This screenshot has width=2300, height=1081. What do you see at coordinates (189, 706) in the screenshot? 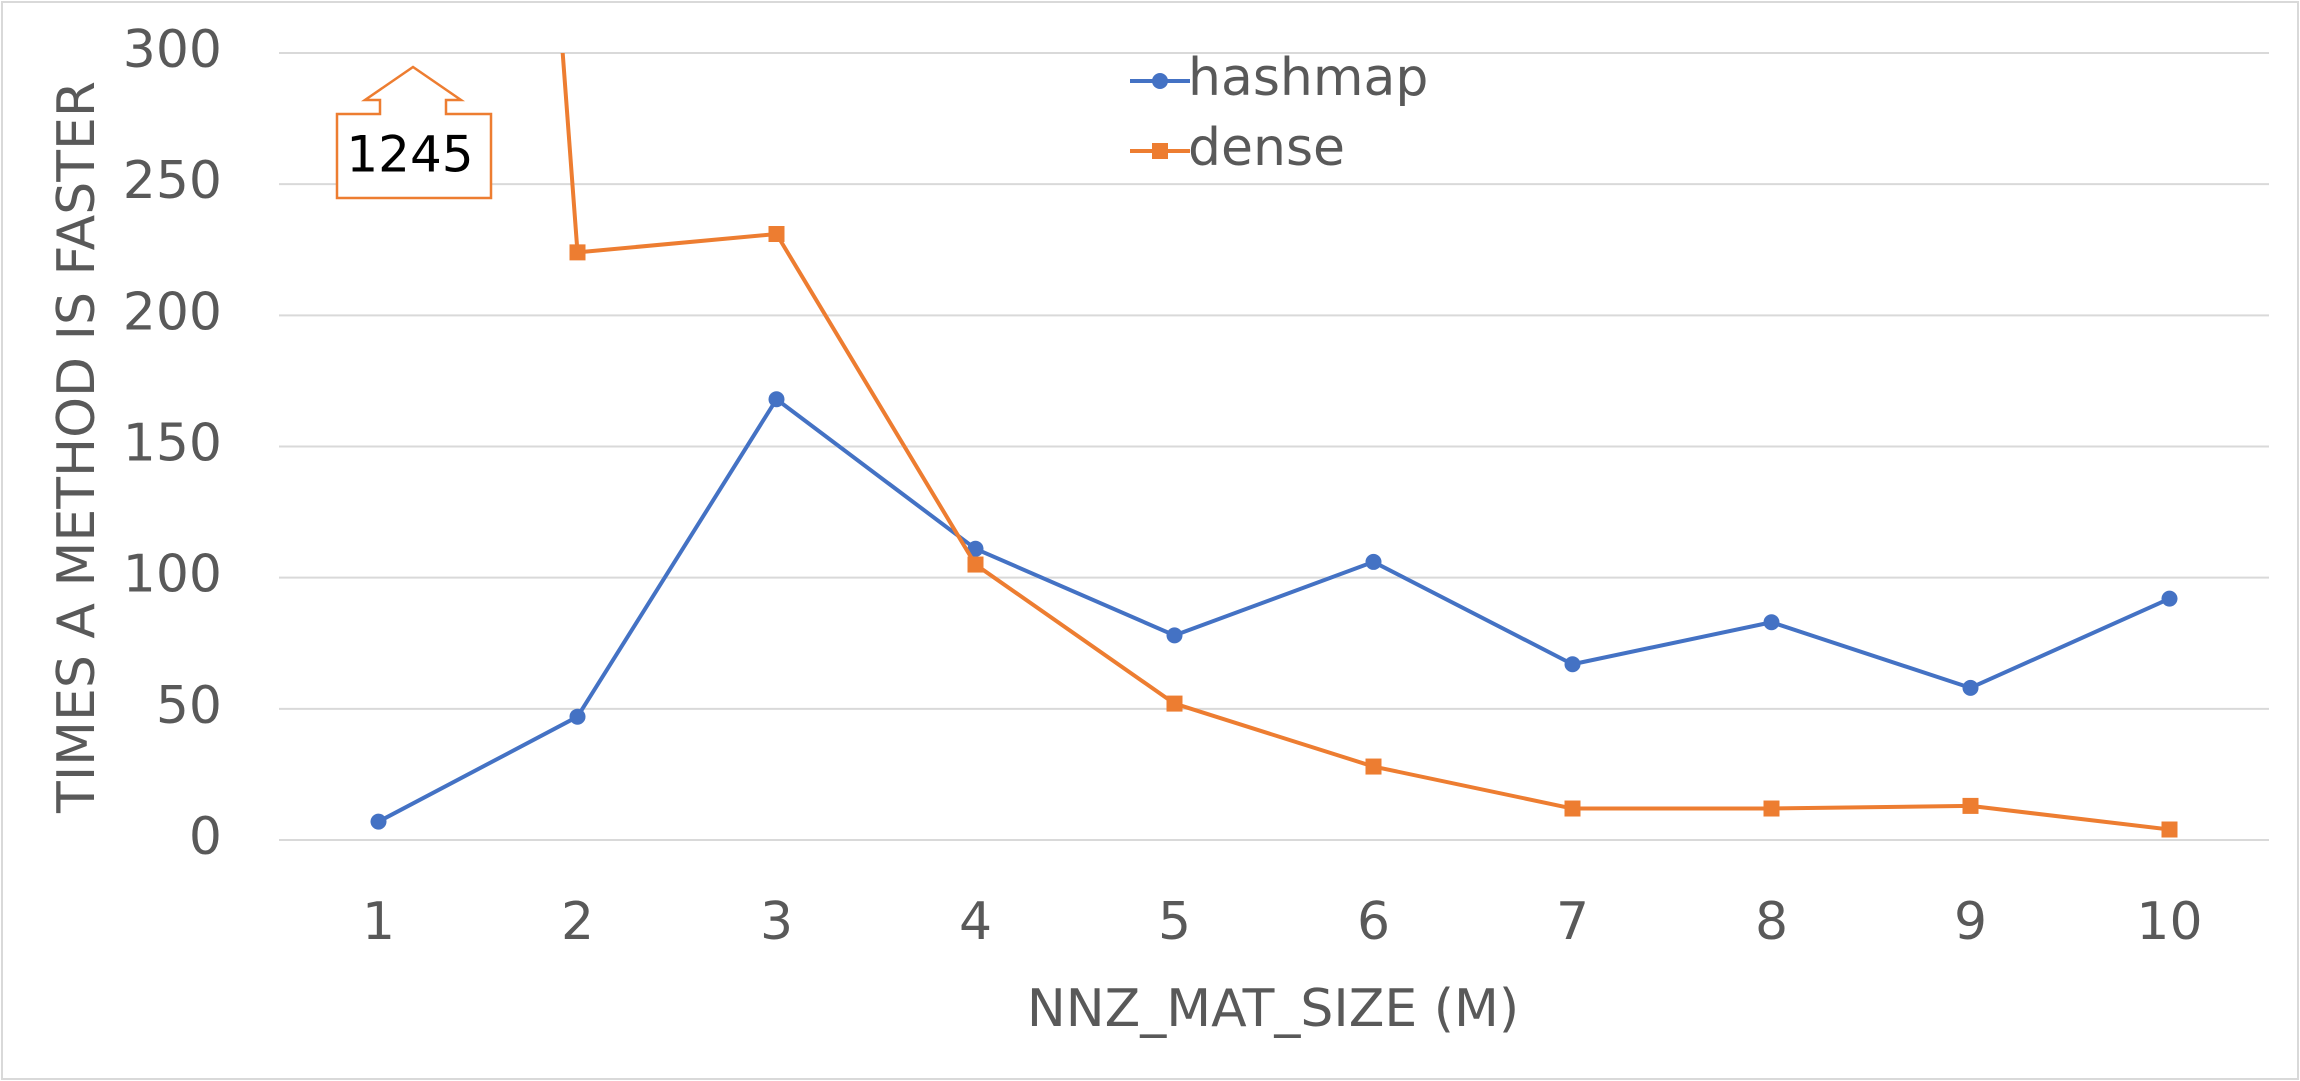
I see `y-tick-label: 50` at bounding box center [189, 706].